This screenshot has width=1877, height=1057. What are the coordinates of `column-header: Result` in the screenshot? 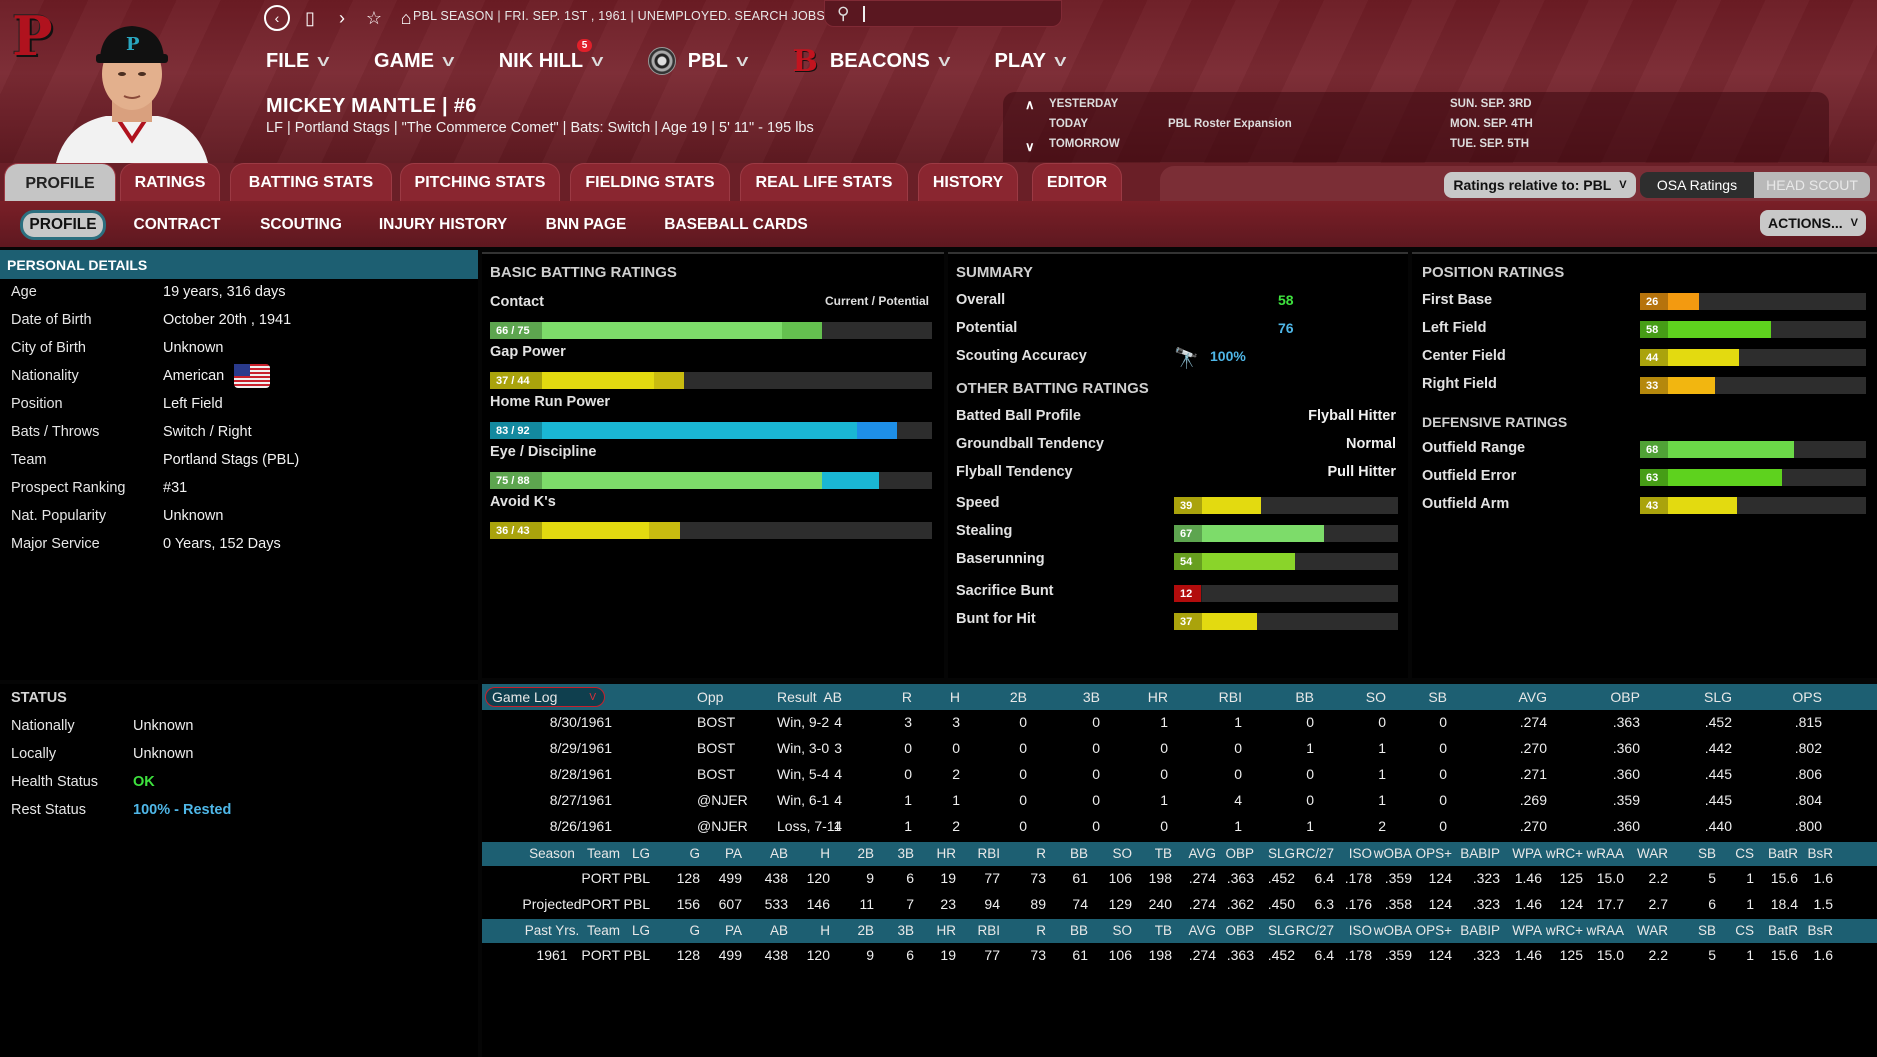 It's located at (797, 697).